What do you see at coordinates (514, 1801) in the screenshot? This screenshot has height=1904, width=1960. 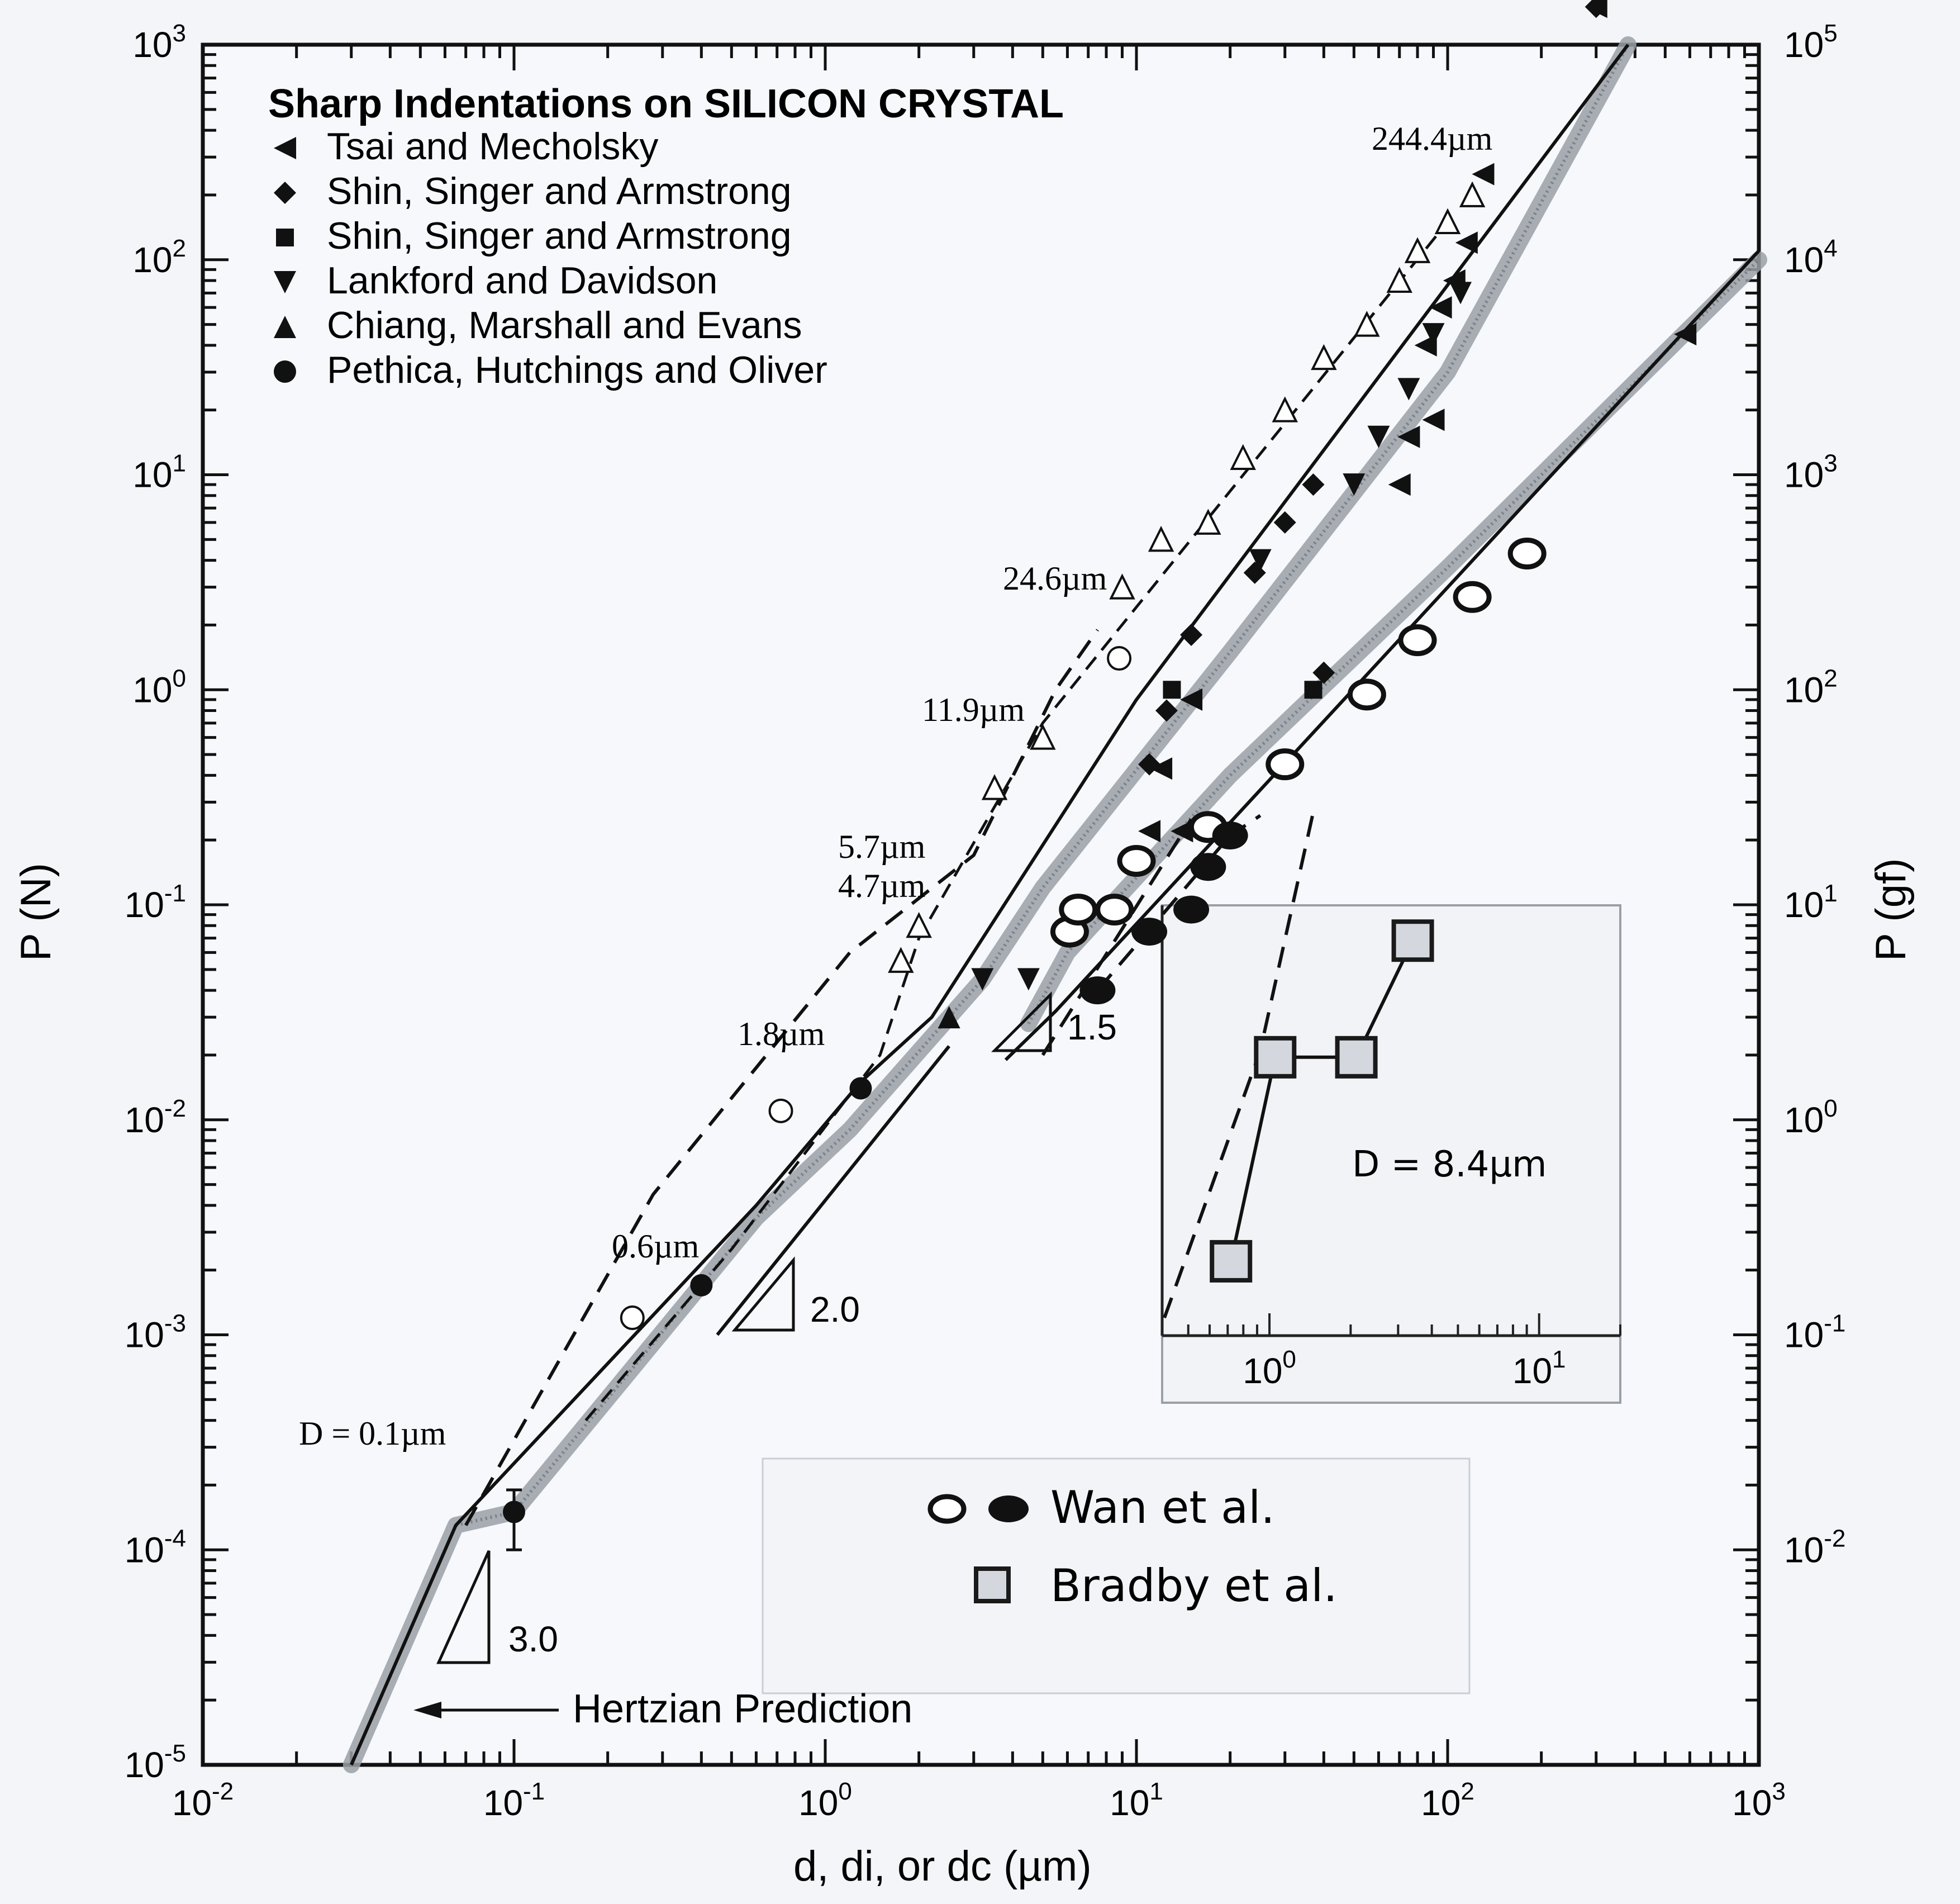 I see `x-tick-label: 10⁻¹` at bounding box center [514, 1801].